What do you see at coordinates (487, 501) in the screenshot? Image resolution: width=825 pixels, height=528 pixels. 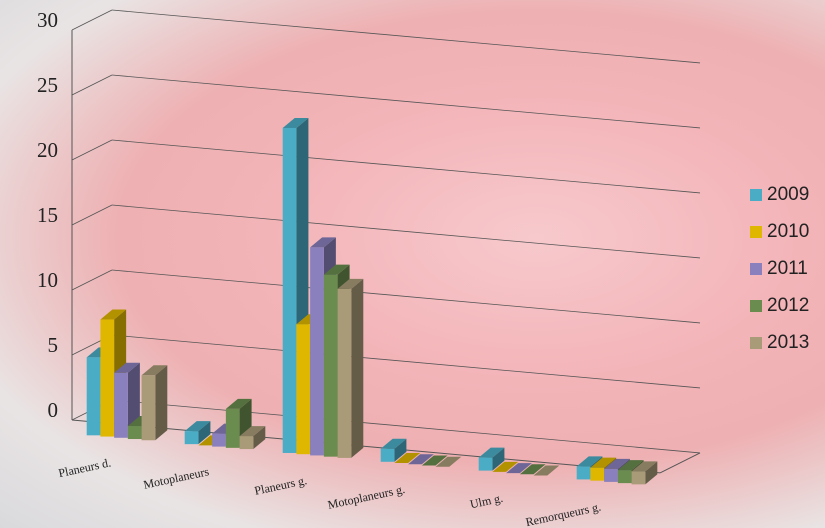 I see `x-tick-label: Ulm g.` at bounding box center [487, 501].